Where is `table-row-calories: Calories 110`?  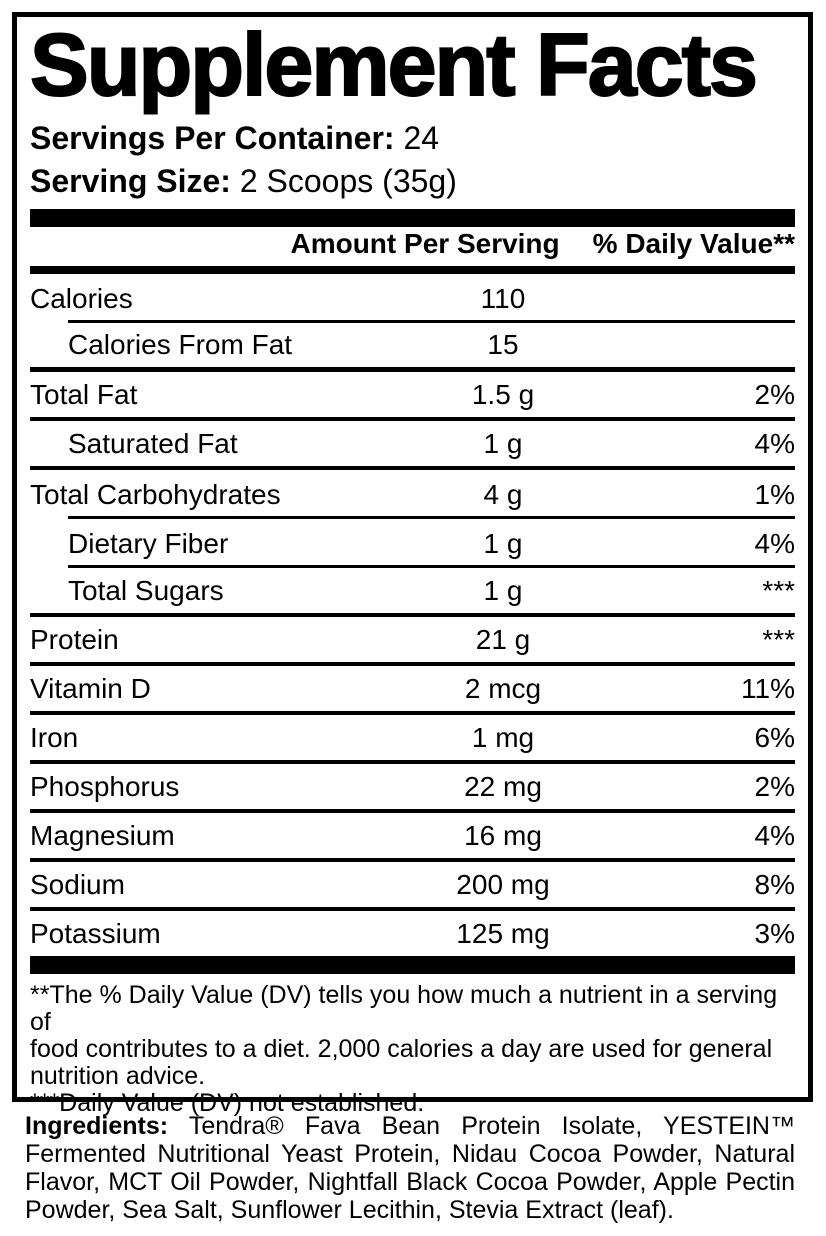
table-row-calories: Calories 110 is located at coordinates (412, 299).